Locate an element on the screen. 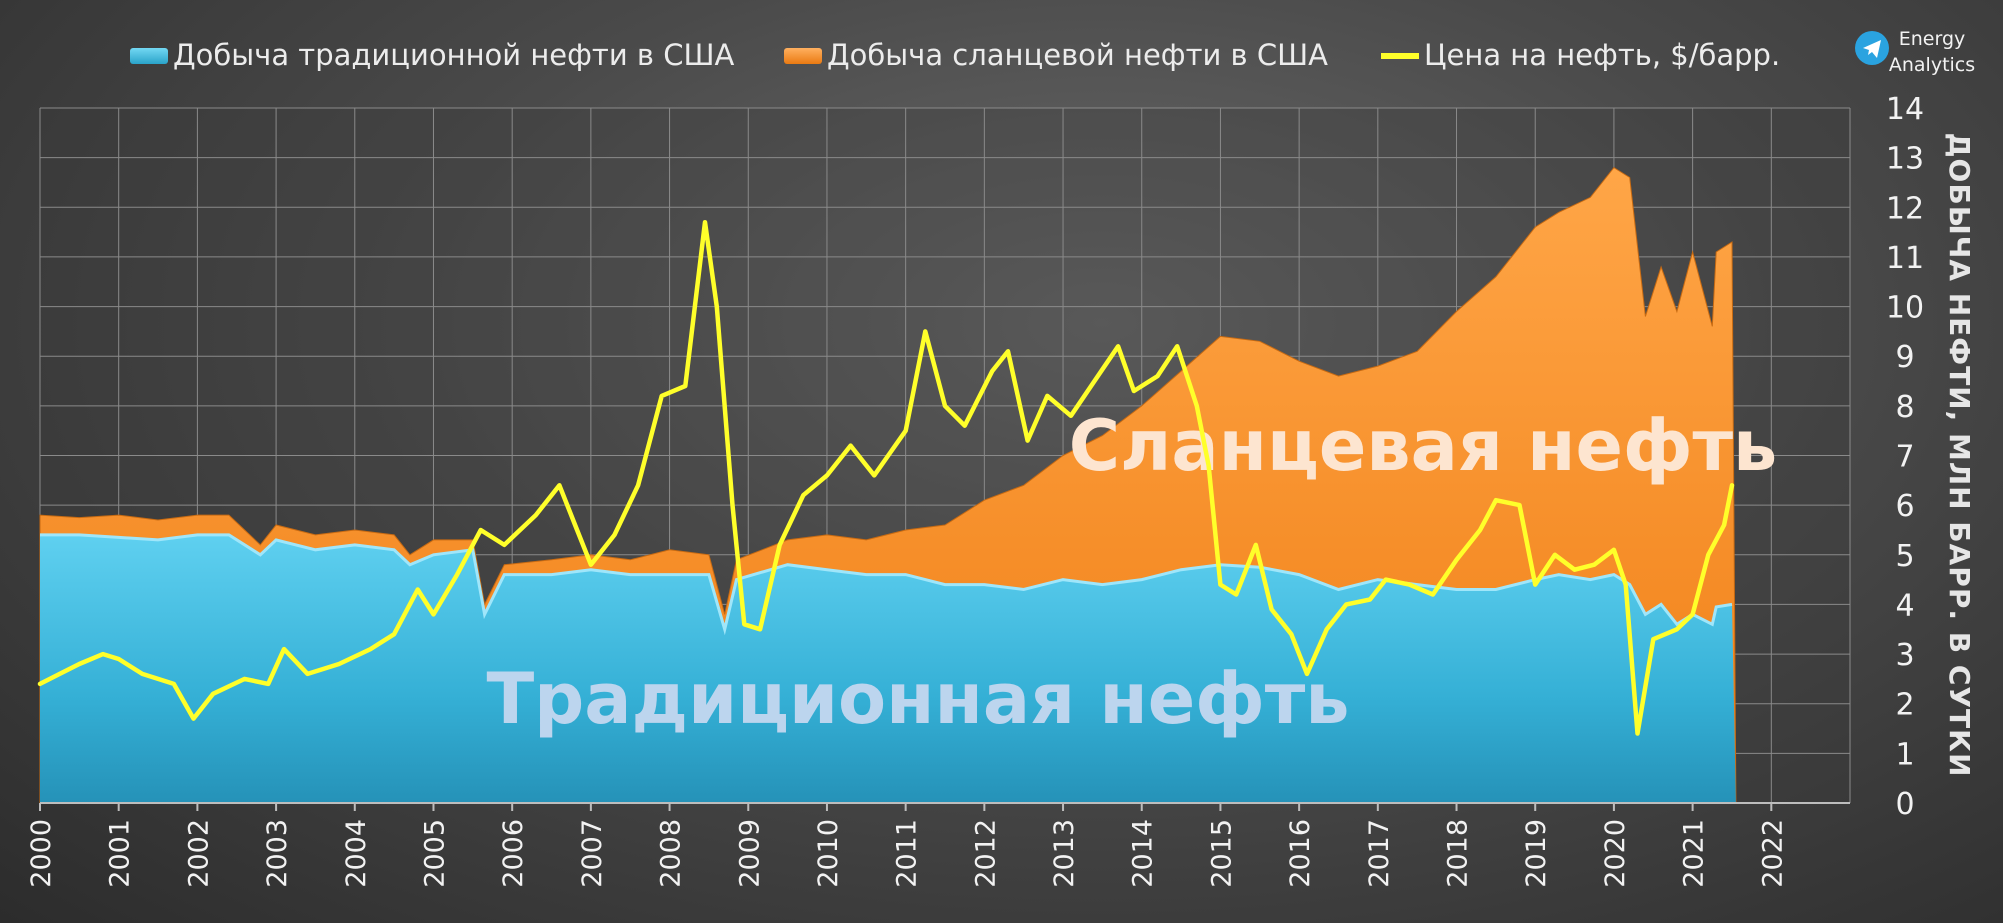  y-tick-label: 5 is located at coordinates (1904, 556).